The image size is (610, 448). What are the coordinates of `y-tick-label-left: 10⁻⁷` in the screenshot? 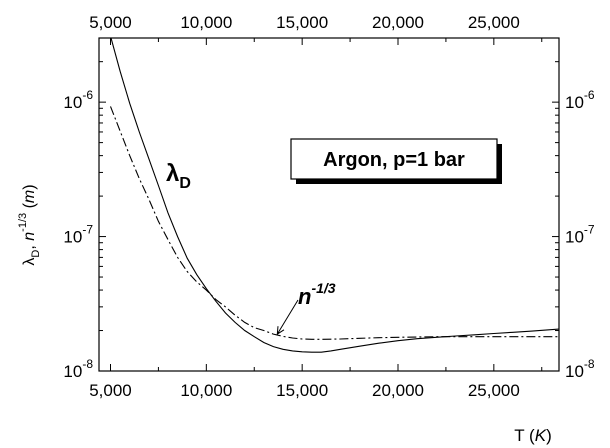 It's located at (78, 235).